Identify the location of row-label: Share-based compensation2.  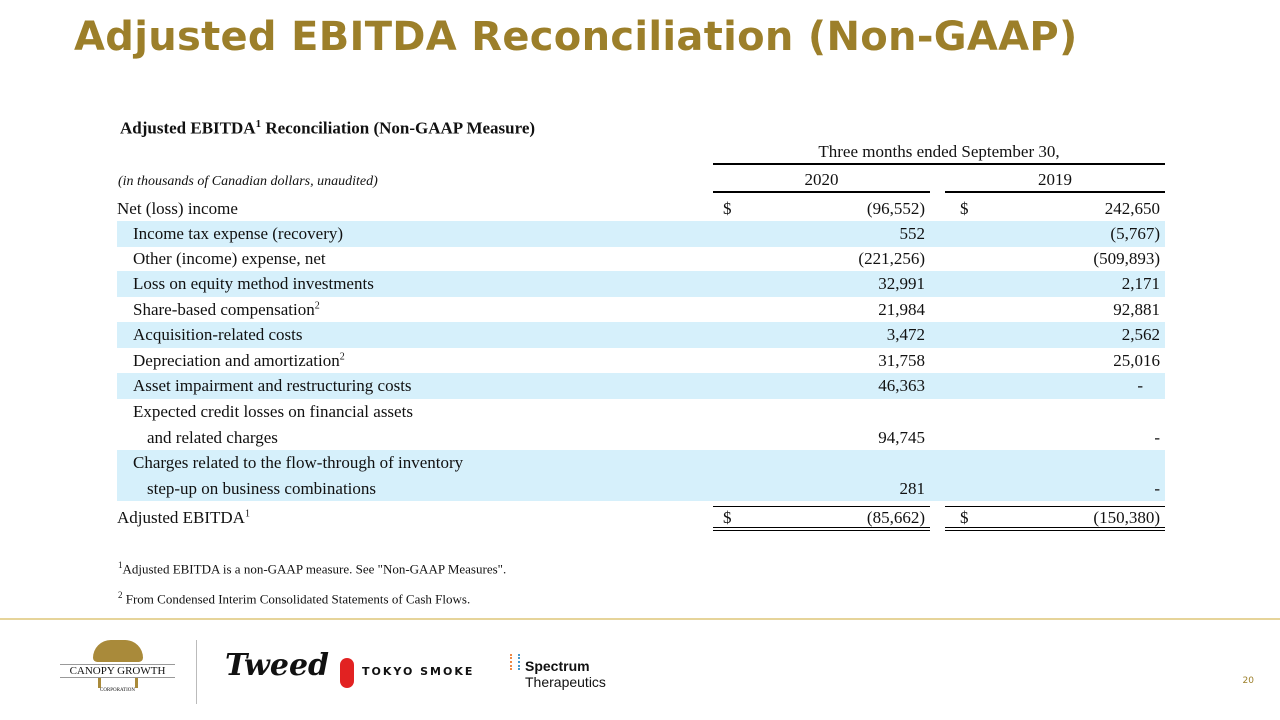
(226, 310).